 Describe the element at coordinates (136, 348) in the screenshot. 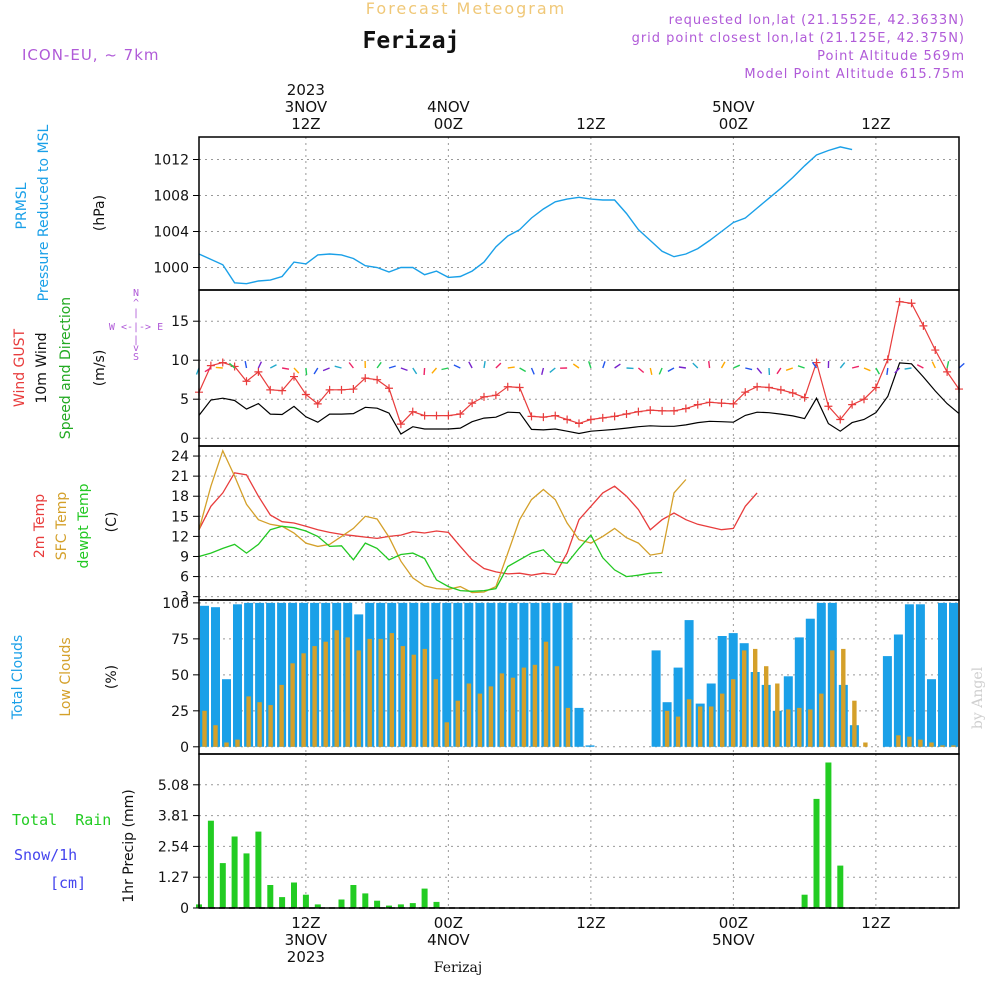

I see `svg-text: v` at that location.